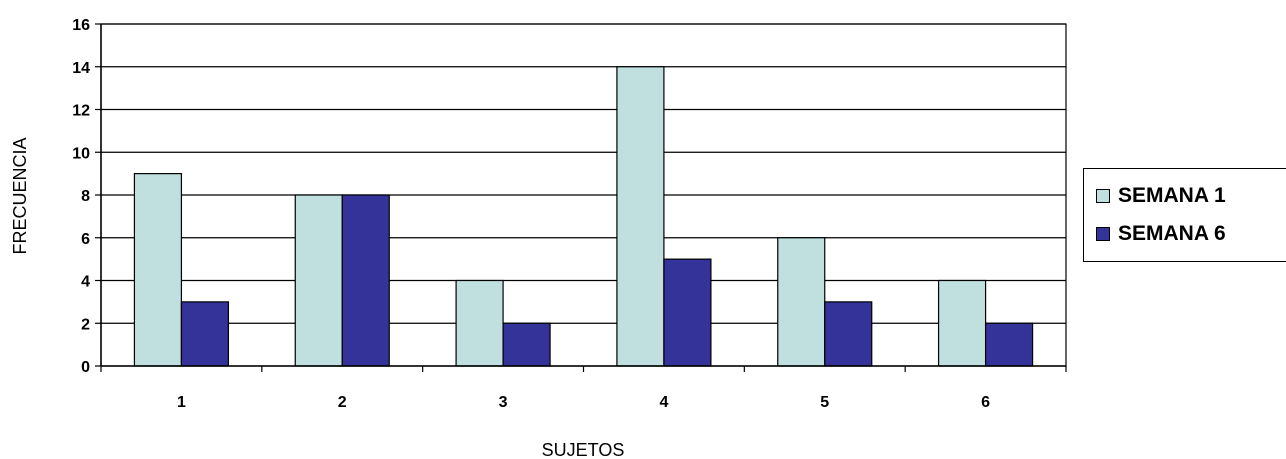 The height and width of the screenshot is (459, 1286). I want to click on x-tick-label: 3, so click(503, 402).